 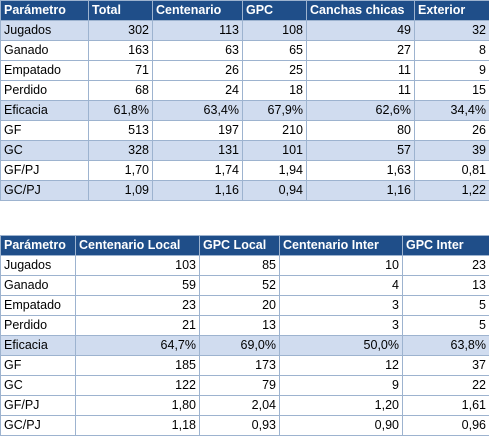 I want to click on table-cell: 4, so click(x=341, y=285).